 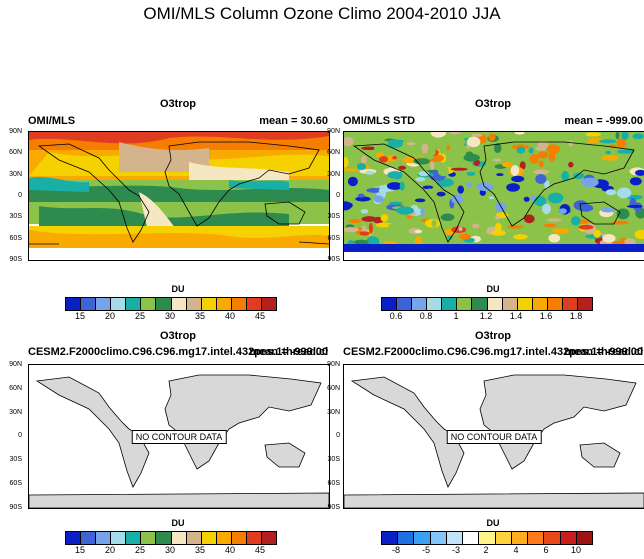 What do you see at coordinates (396, 316) in the screenshot?
I see `colorbar-tick-label: 0.6` at bounding box center [396, 316].